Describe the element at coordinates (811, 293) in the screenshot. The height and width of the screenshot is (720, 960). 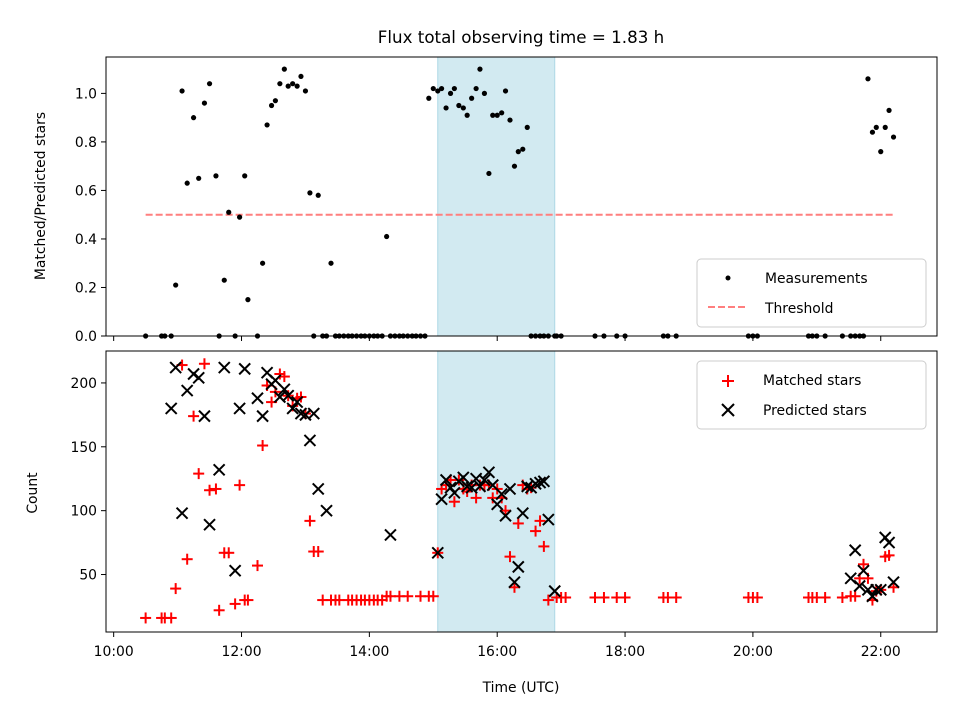
I see `top-legend-box` at that location.